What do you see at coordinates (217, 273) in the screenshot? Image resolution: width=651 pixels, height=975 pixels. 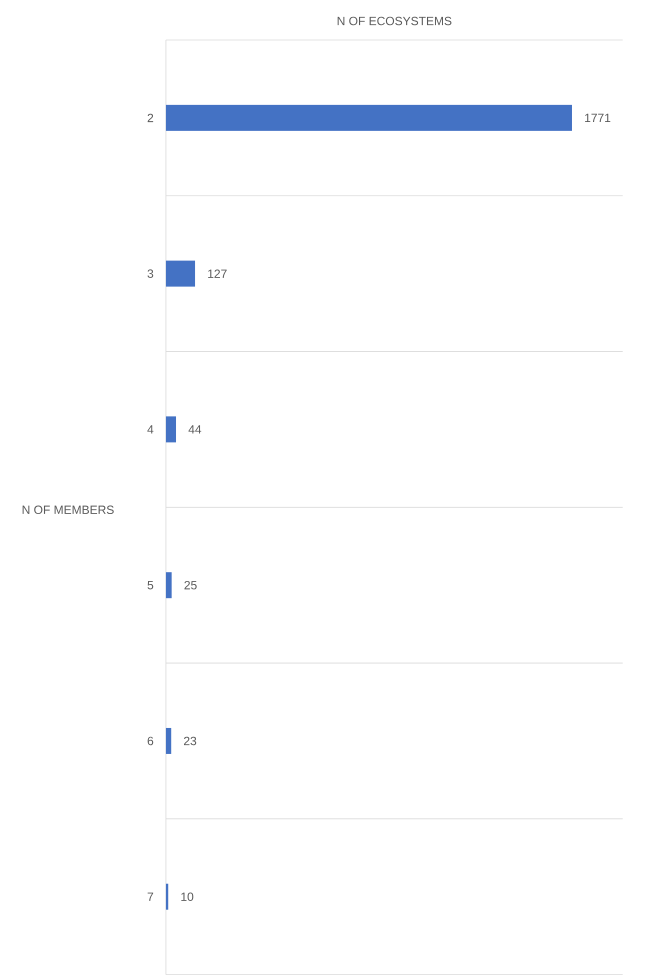 I see `data-label: 127` at bounding box center [217, 273].